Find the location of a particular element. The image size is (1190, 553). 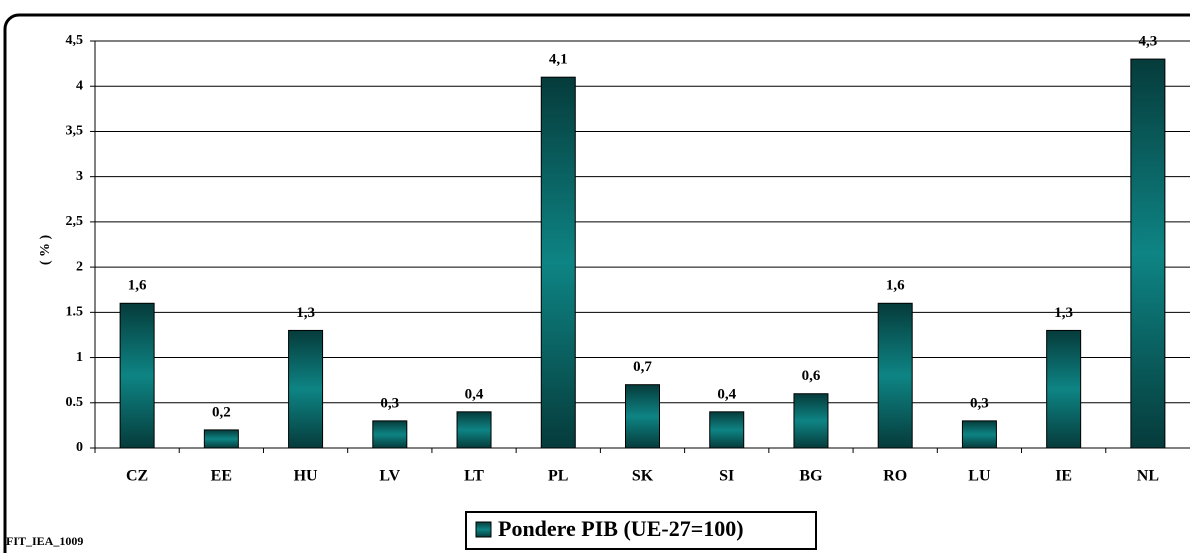

x-tick-label: LU is located at coordinates (979, 476).